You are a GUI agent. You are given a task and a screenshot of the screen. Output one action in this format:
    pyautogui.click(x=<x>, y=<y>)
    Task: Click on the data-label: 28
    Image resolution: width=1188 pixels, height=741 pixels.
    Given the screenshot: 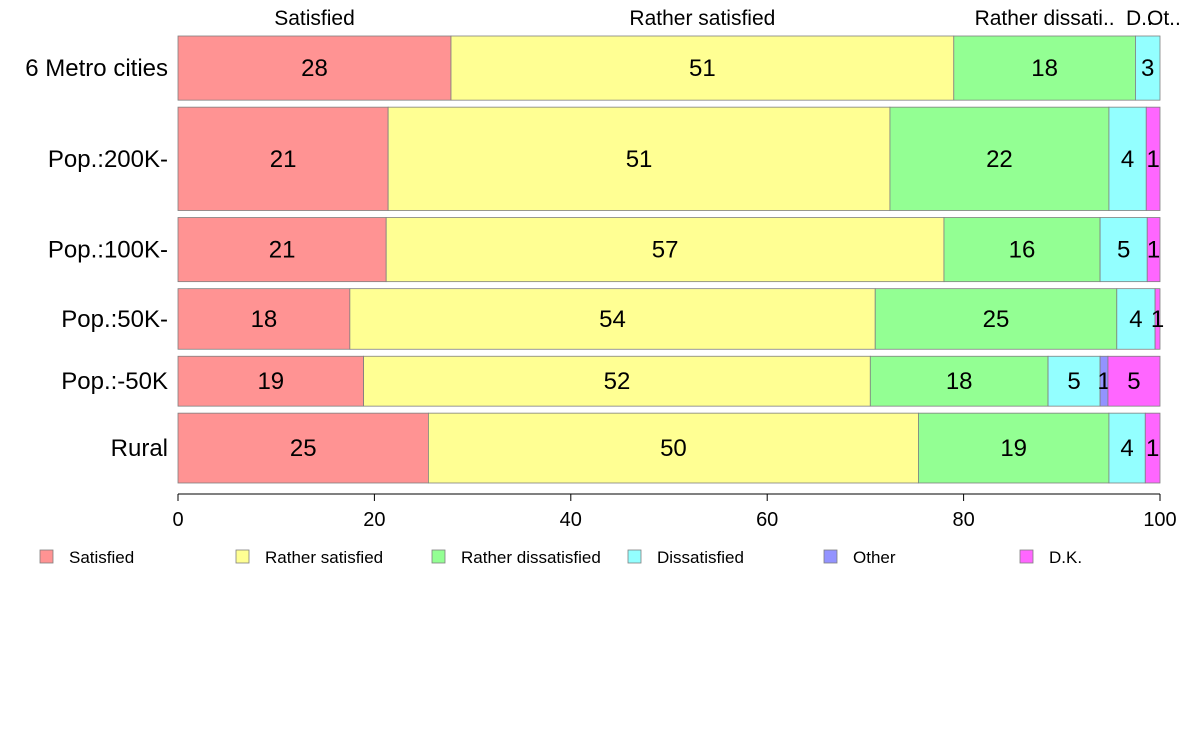 What is the action you would take?
    pyautogui.click(x=314, y=68)
    